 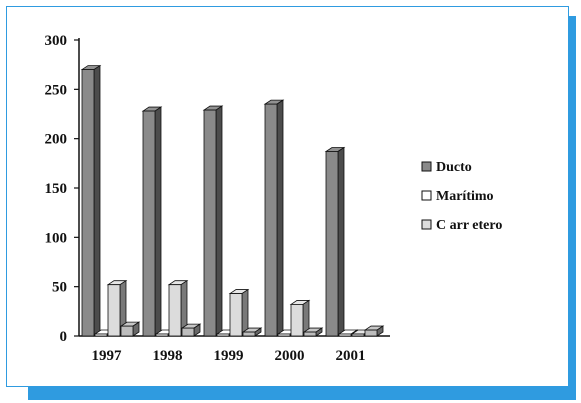 I want to click on bar-front-mar-timo-2001, so click(x=345, y=335).